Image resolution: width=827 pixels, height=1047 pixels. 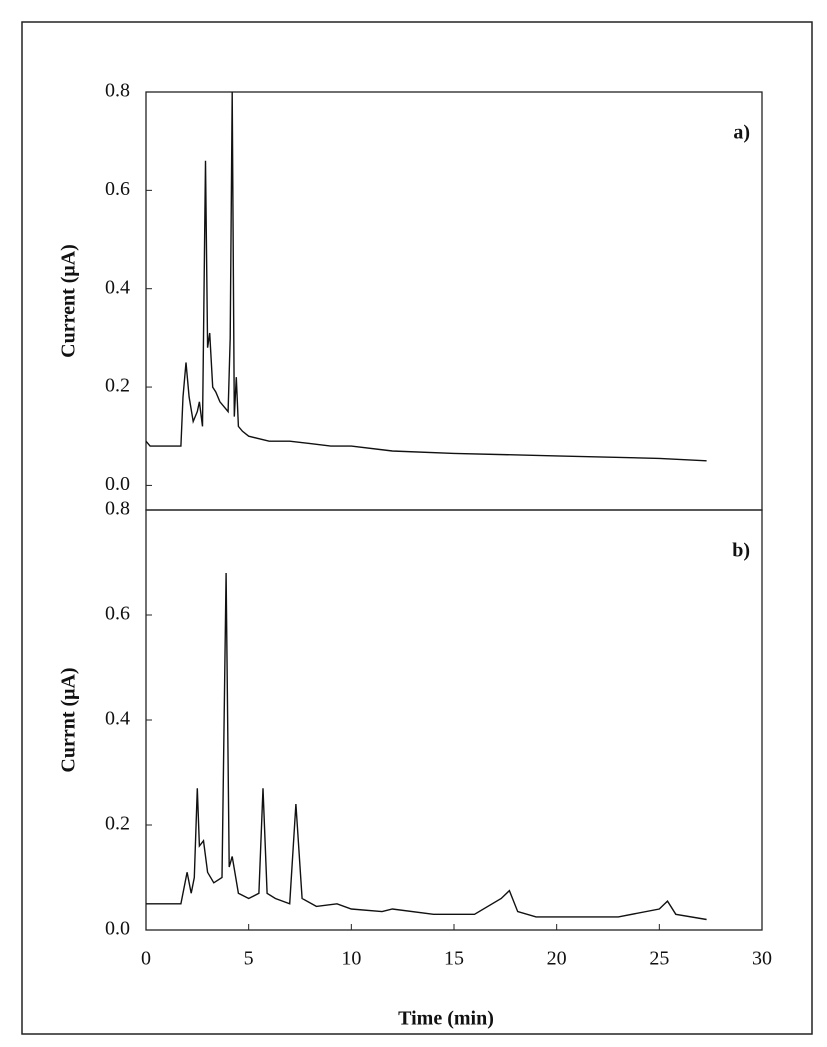 I want to click on panel-label: a), so click(x=741, y=133).